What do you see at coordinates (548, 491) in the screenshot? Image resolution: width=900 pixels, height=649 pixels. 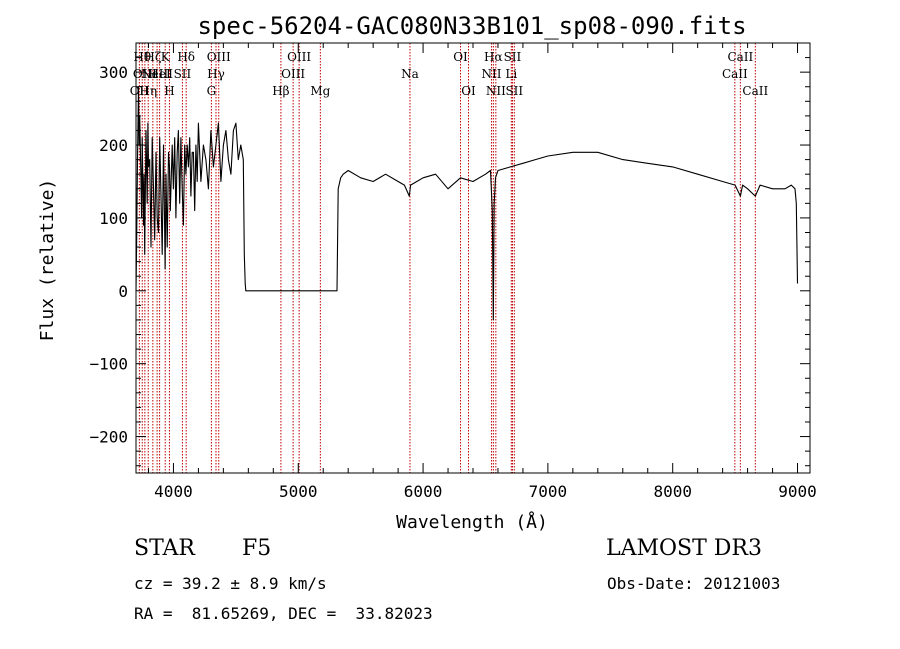 I see `x-tick-label: 7000` at bounding box center [548, 491].